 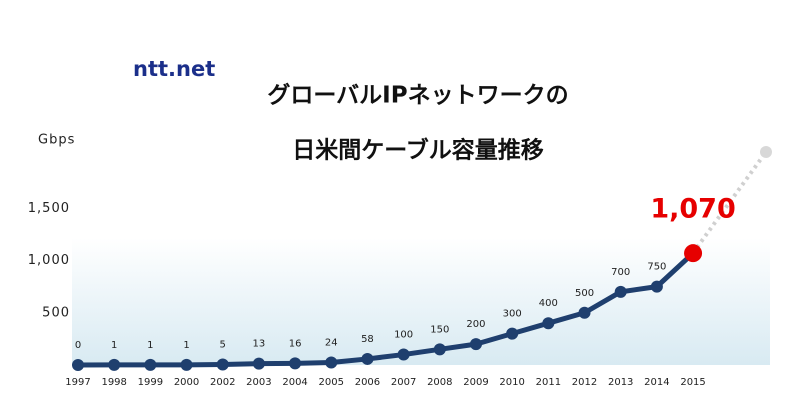 What do you see at coordinates (692, 209) in the screenshot?
I see `data-label: 1,070` at bounding box center [692, 209].